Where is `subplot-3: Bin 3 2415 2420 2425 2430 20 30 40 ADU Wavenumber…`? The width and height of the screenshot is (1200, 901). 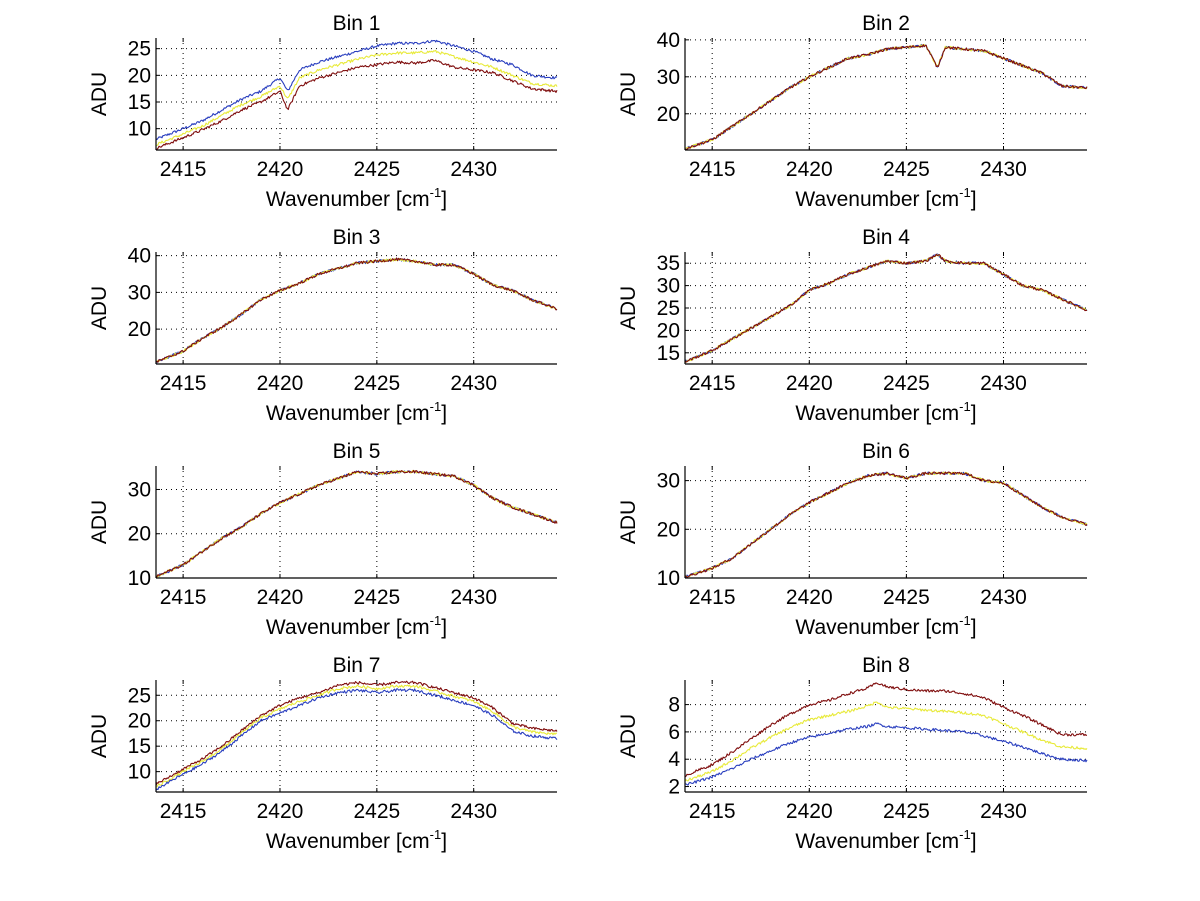
subplot-3: Bin 3 2415 2420 2425 2430 20 30 40 ADU Wavenumber… is located at coordinates (323, 325).